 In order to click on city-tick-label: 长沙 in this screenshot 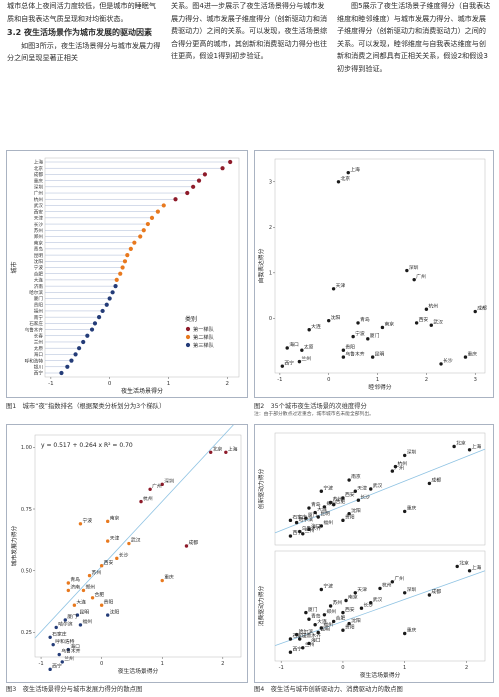, I will do `click(39, 224)`.